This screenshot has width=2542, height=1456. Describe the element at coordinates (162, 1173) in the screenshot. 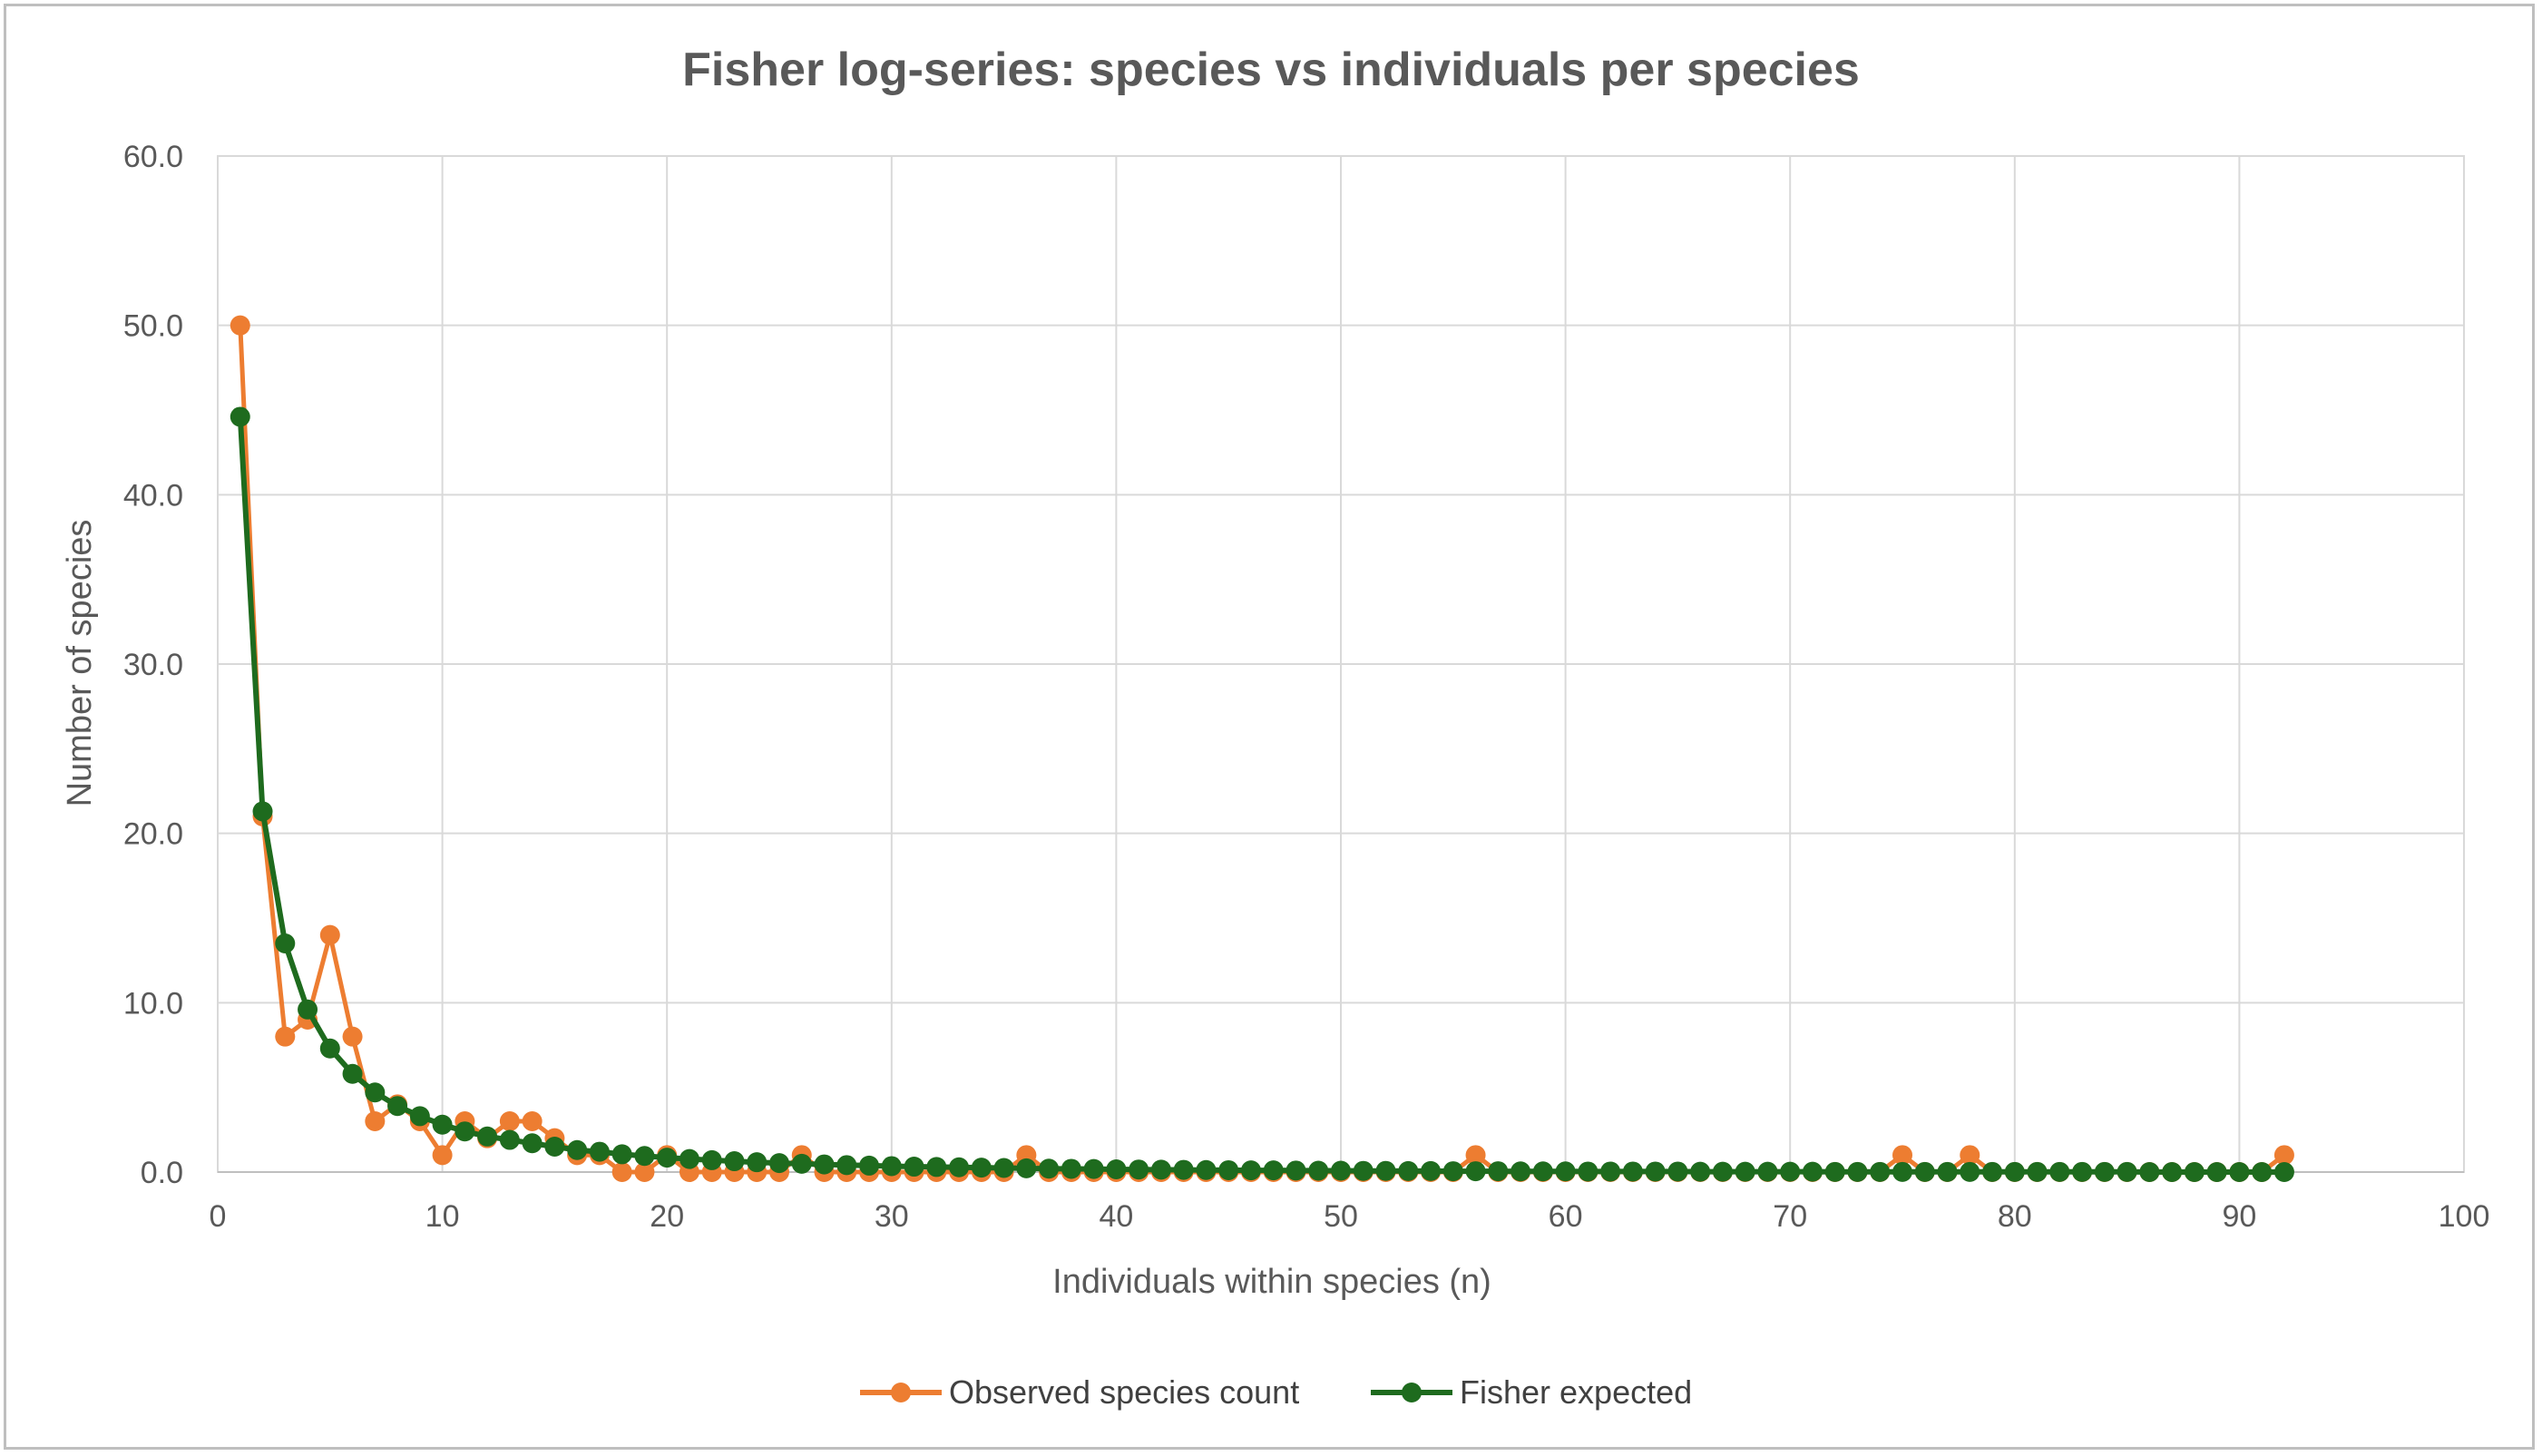

I see `y-tick-label: 0.0` at that location.